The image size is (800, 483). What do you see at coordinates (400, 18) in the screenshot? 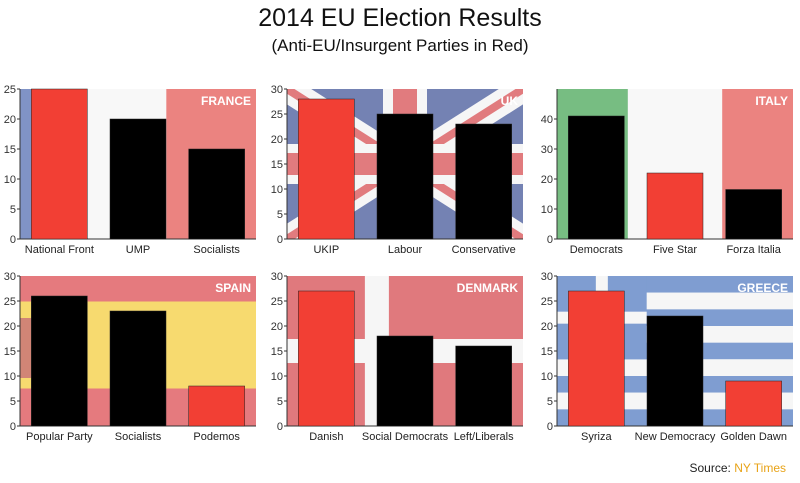
I see `chart-title: 2014 EU Election Results` at bounding box center [400, 18].